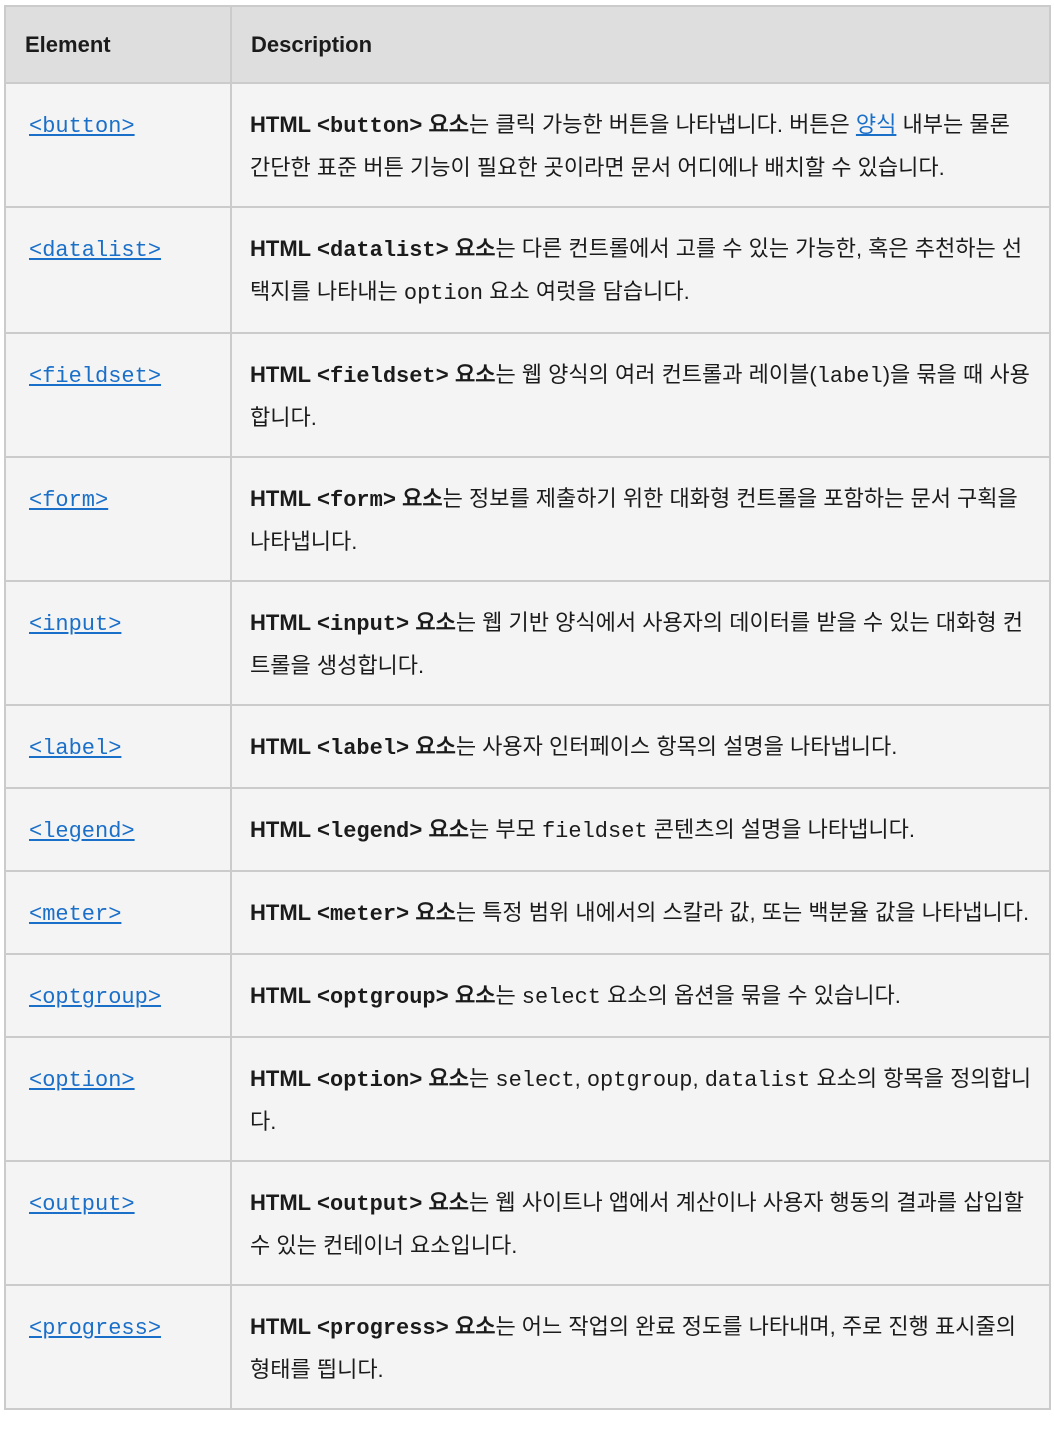  I want to click on element-cell: <datalist>, so click(118, 270).